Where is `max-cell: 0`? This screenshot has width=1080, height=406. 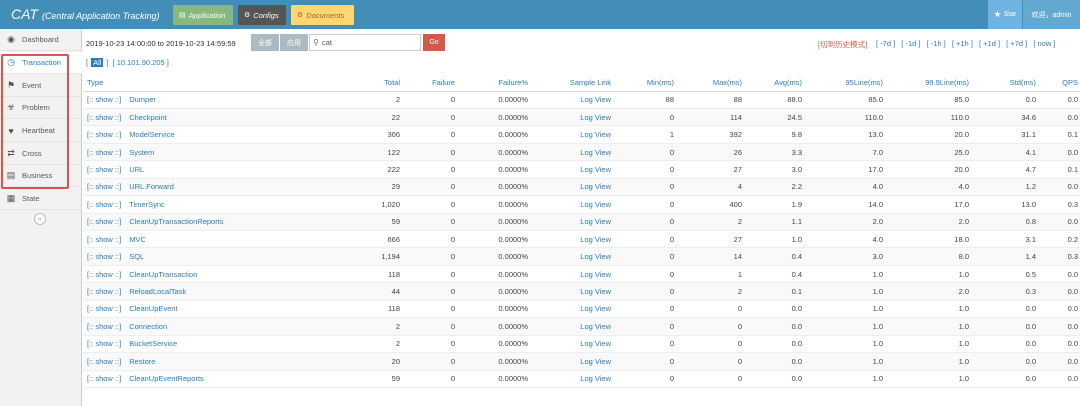
max-cell: 0 is located at coordinates (710, 309).